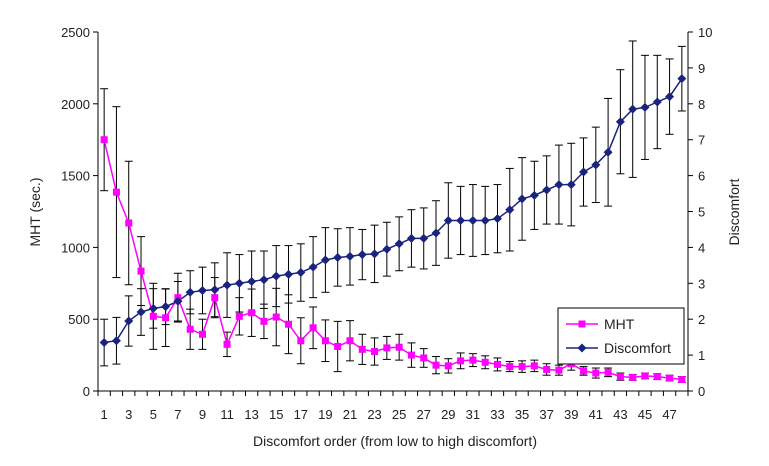 The width and height of the screenshot is (769, 466). I want to click on x-tick-label: 45, so click(645, 414).